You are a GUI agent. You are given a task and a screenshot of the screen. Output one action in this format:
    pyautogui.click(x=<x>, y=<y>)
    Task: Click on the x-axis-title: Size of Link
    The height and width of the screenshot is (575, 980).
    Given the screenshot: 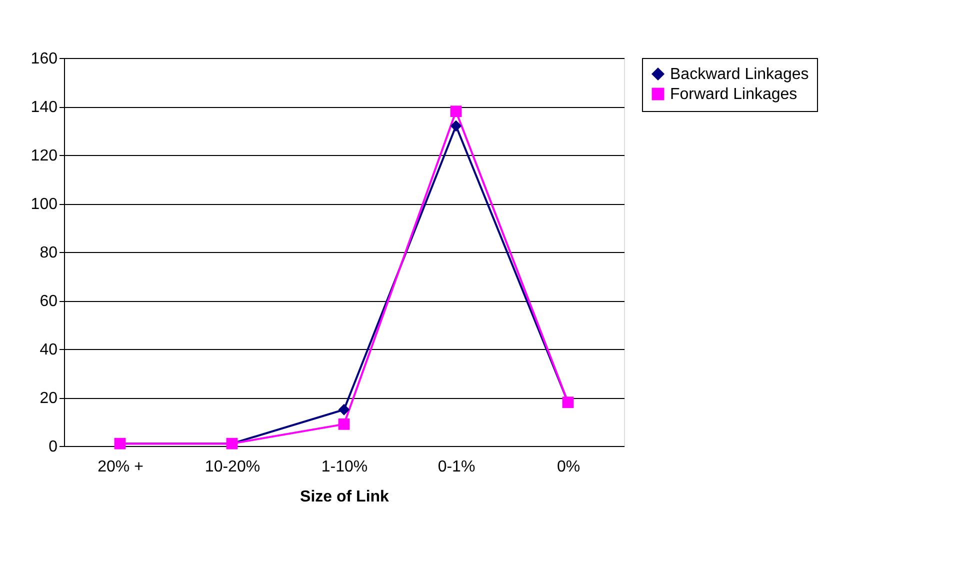 What is the action you would take?
    pyautogui.click(x=345, y=497)
    